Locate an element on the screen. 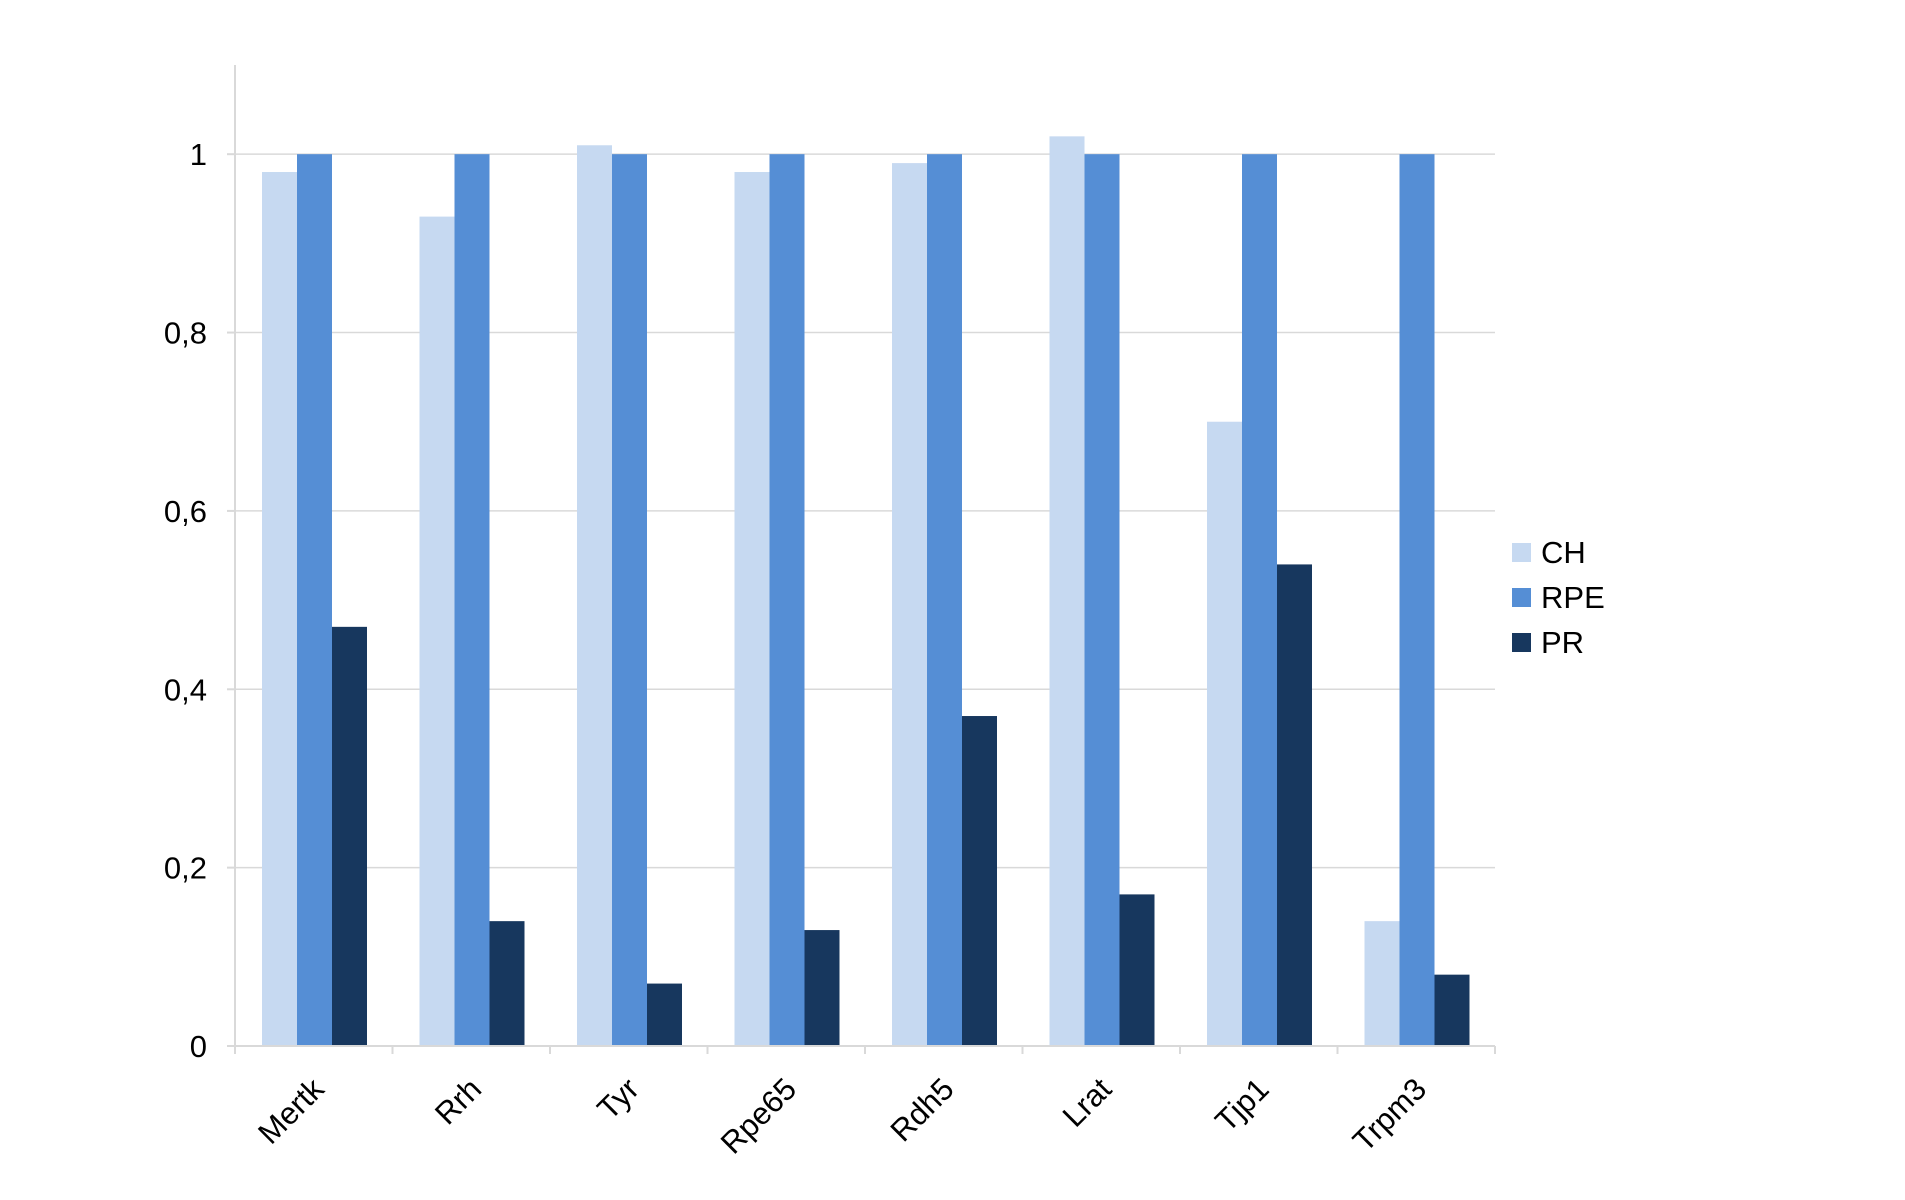 The height and width of the screenshot is (1200, 1905). bar-rpe-lrat is located at coordinates (1102, 600).